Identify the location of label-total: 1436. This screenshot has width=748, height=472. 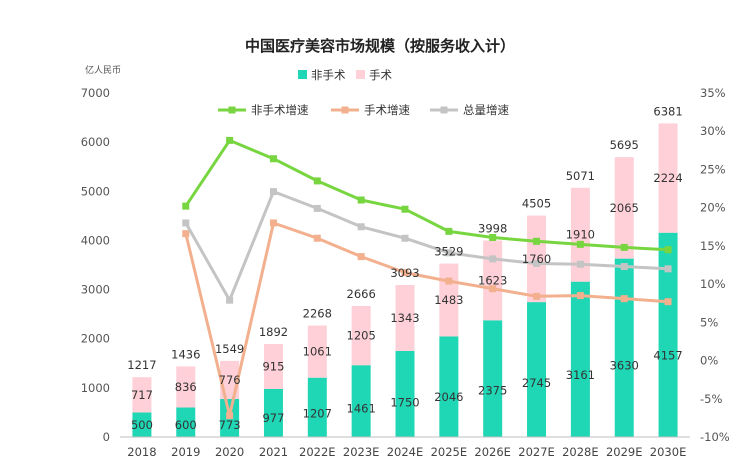
(185, 354).